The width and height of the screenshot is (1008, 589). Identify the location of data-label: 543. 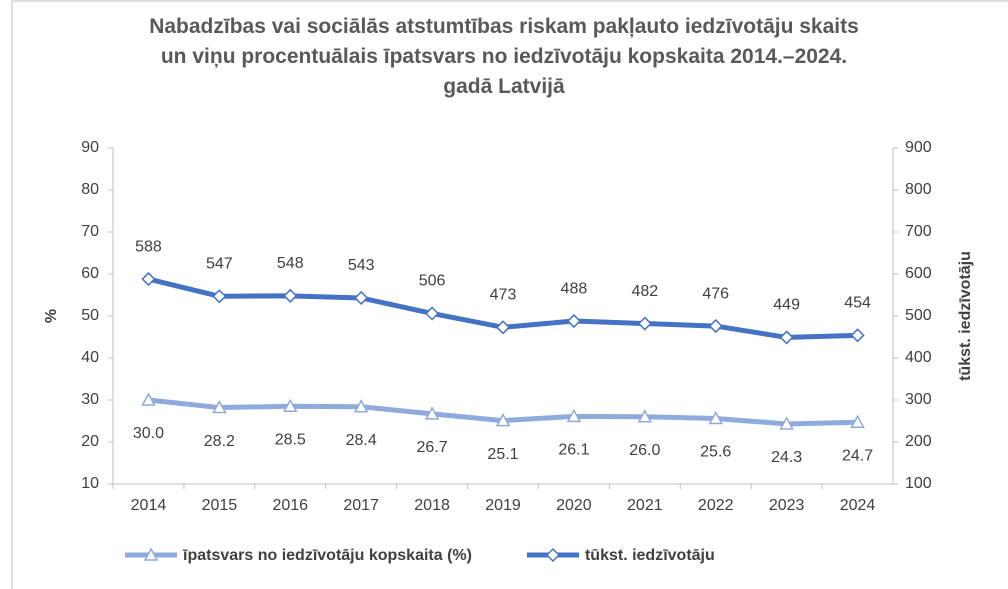
(361, 265).